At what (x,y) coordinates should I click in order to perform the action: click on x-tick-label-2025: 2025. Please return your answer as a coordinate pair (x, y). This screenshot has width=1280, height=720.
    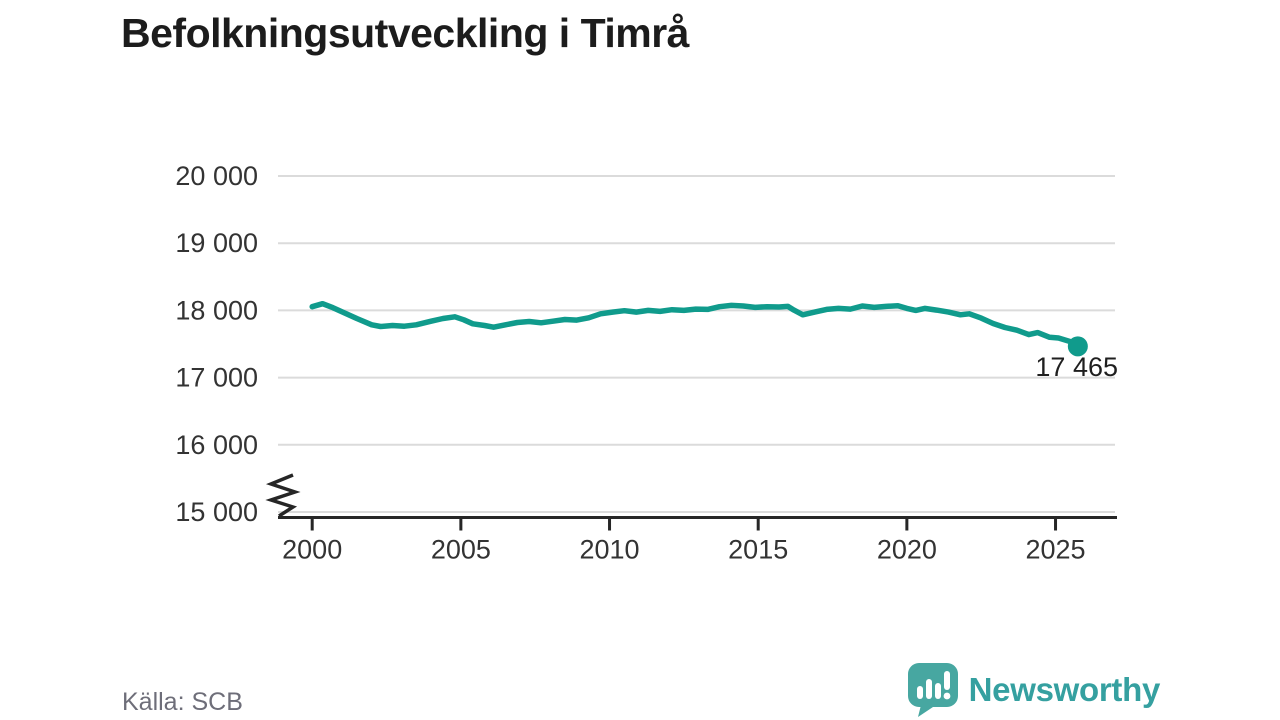
    Looking at the image, I should click on (1055, 550).